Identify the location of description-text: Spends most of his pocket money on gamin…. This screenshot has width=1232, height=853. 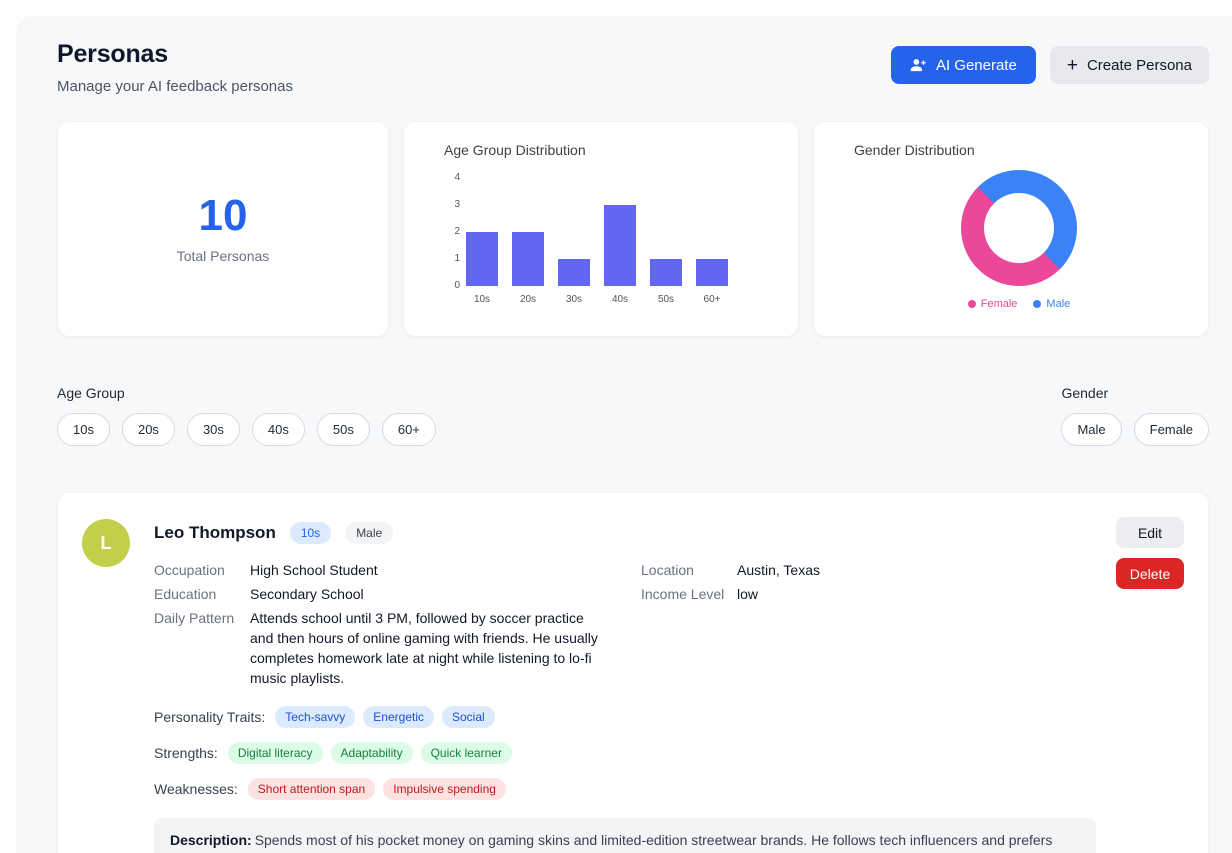
(653, 840).